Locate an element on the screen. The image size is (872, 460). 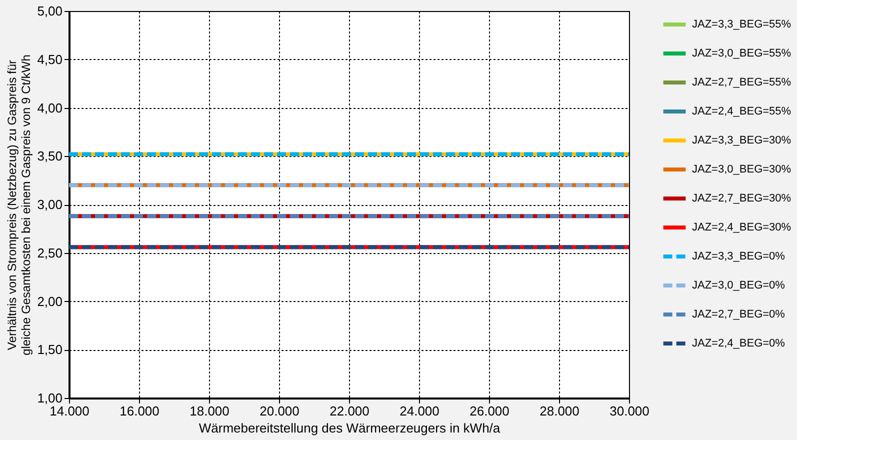
x-axis-title: Wärmebereitstellung des Wärmeerzeugers in kWh/a is located at coordinates (349, 428).